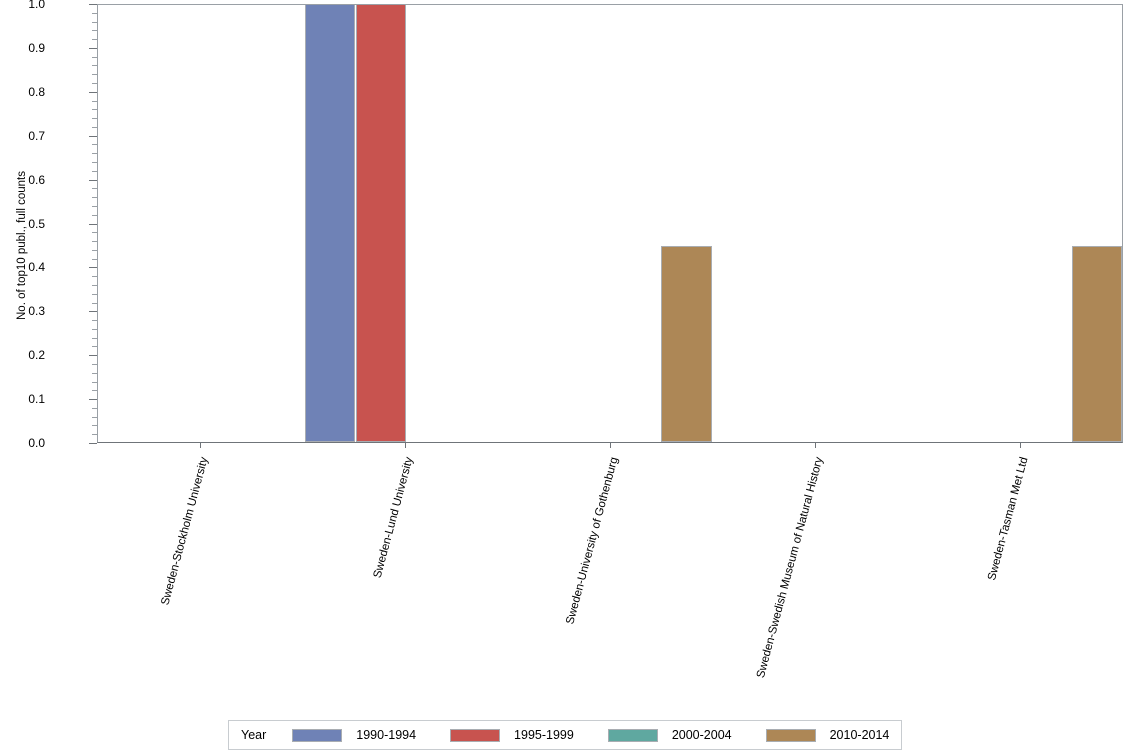 Image resolution: width=1134 pixels, height=756 pixels. I want to click on legend-item: 1990-1994, so click(354, 735).